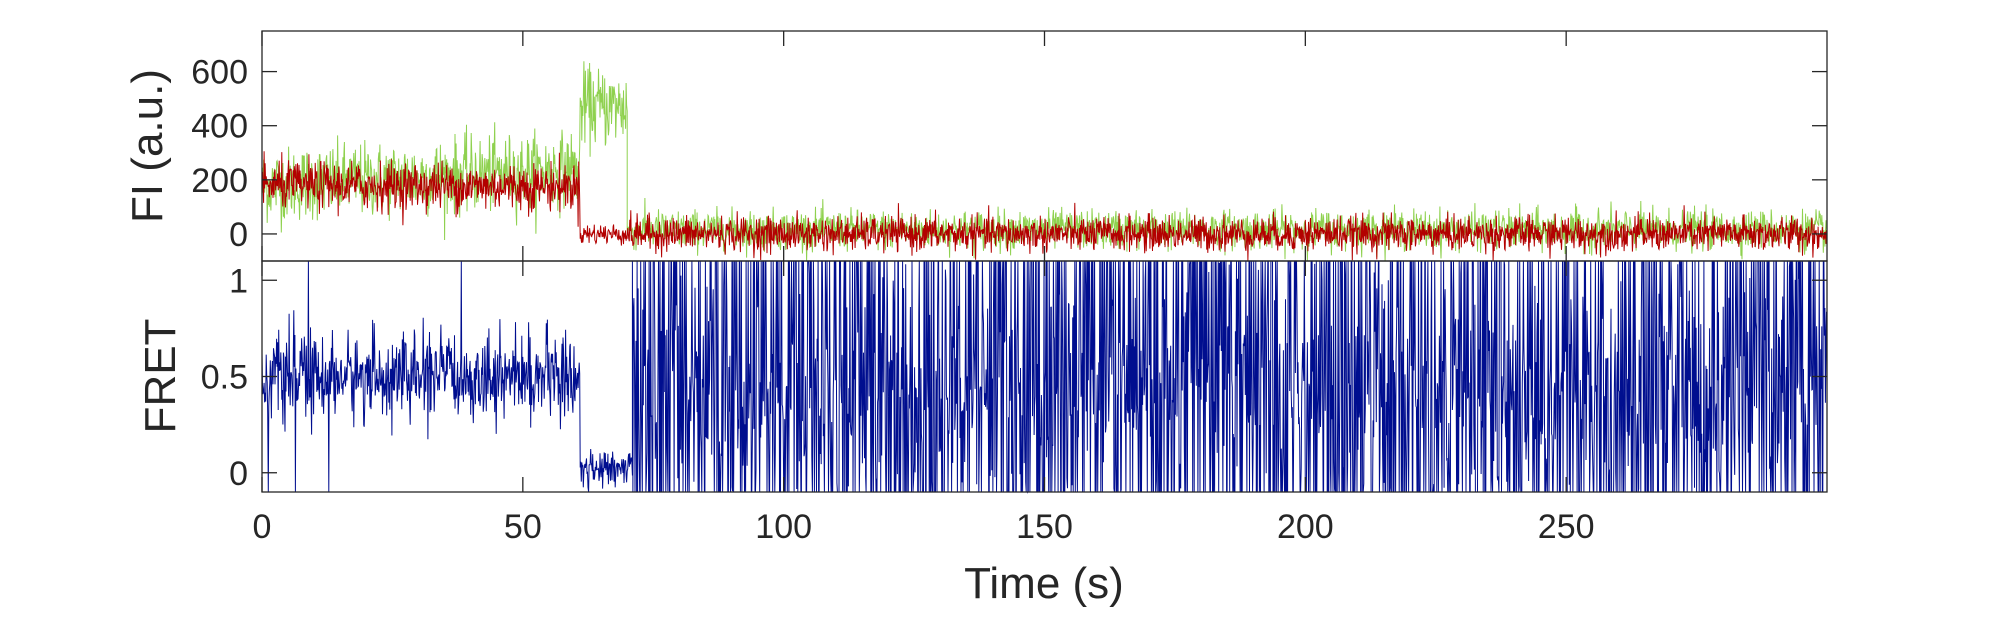  Describe the element at coordinates (1044, 583) in the screenshot. I see `time-x-axis-label: Time (s)` at that location.